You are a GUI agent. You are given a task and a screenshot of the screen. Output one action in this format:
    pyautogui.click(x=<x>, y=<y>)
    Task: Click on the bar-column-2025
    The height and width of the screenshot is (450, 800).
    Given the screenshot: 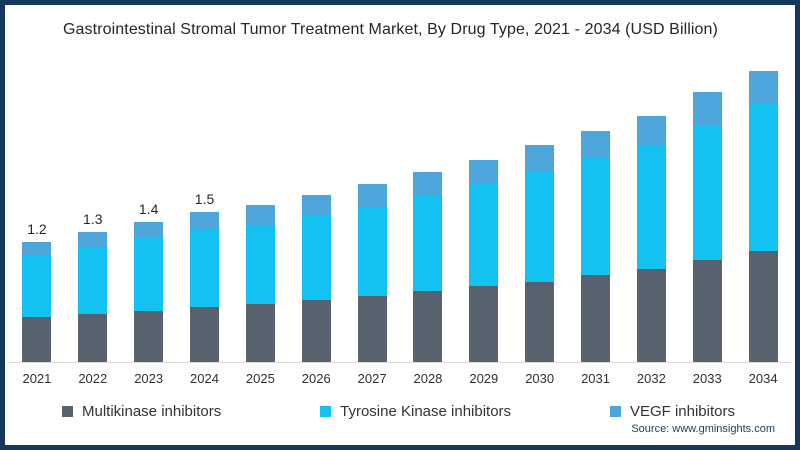 What is the action you would take?
    pyautogui.click(x=260, y=215)
    